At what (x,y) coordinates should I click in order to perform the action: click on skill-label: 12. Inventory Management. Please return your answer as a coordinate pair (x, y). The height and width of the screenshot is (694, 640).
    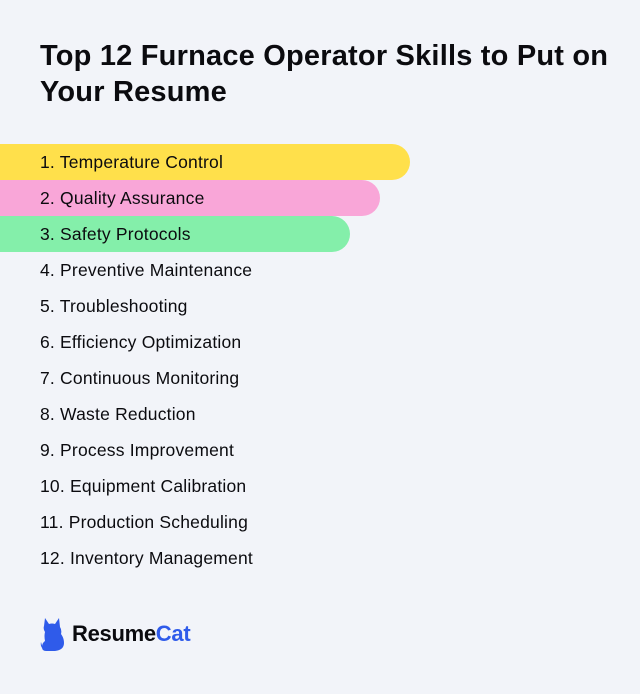
    Looking at the image, I should click on (146, 558).